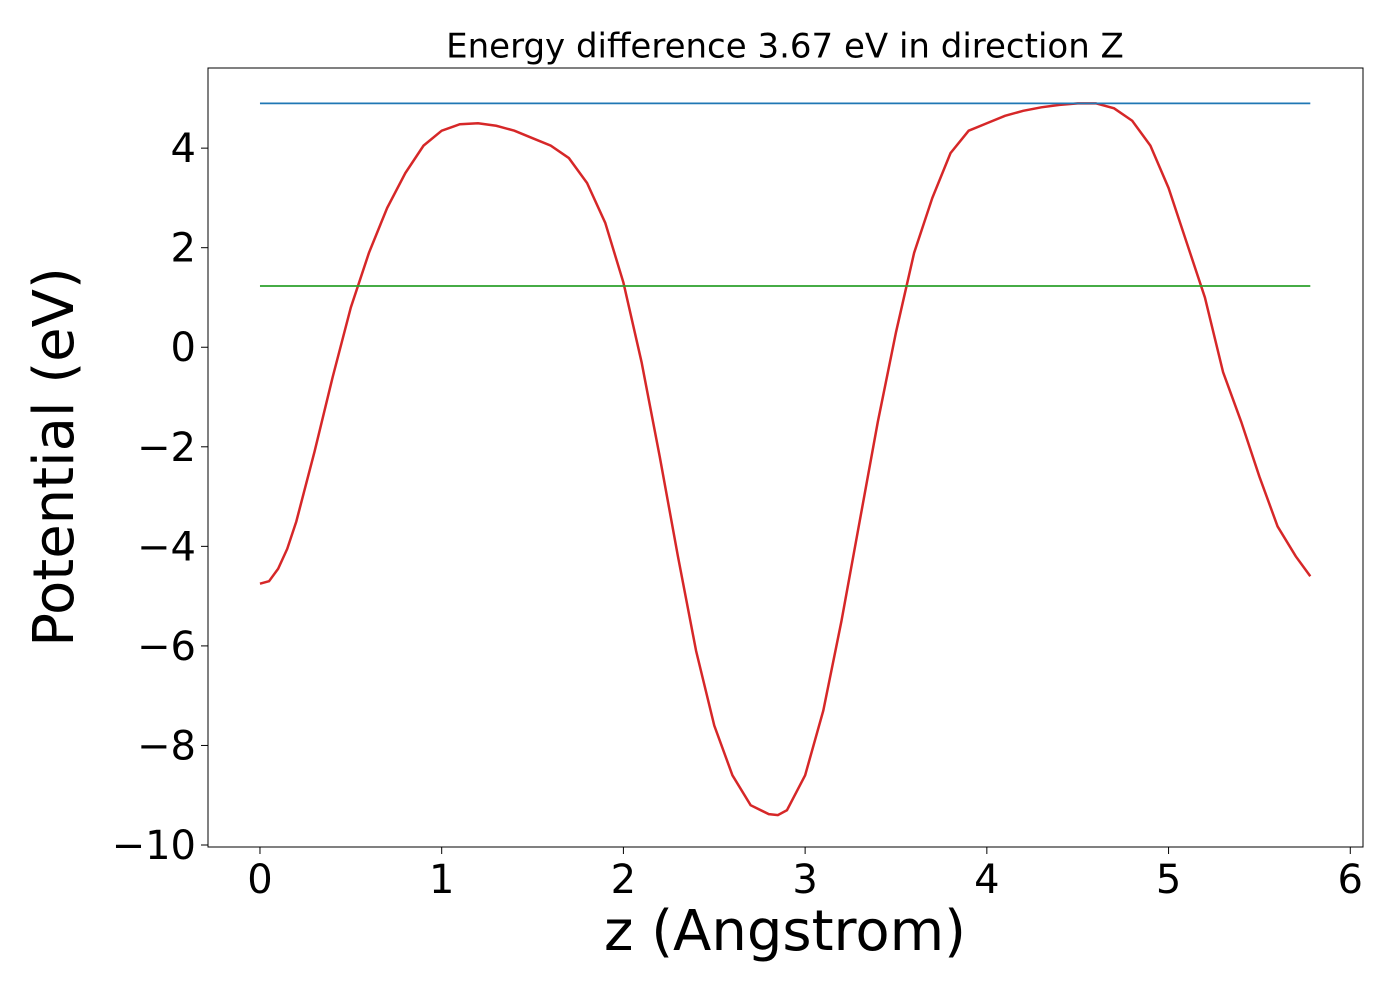 This screenshot has height=1000, width=1400. I want to click on x-tick-label: 3, so click(804, 880).